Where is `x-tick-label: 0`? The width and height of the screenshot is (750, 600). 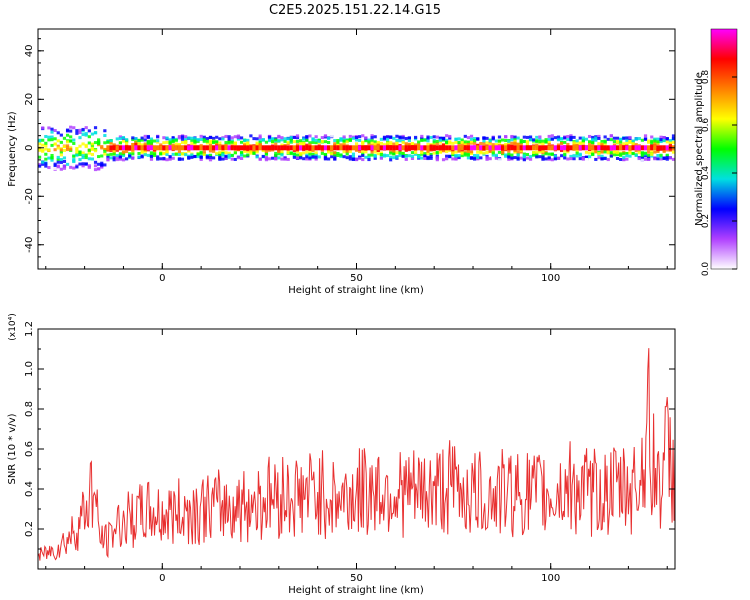
x-tick-label: 0 is located at coordinates (162, 278).